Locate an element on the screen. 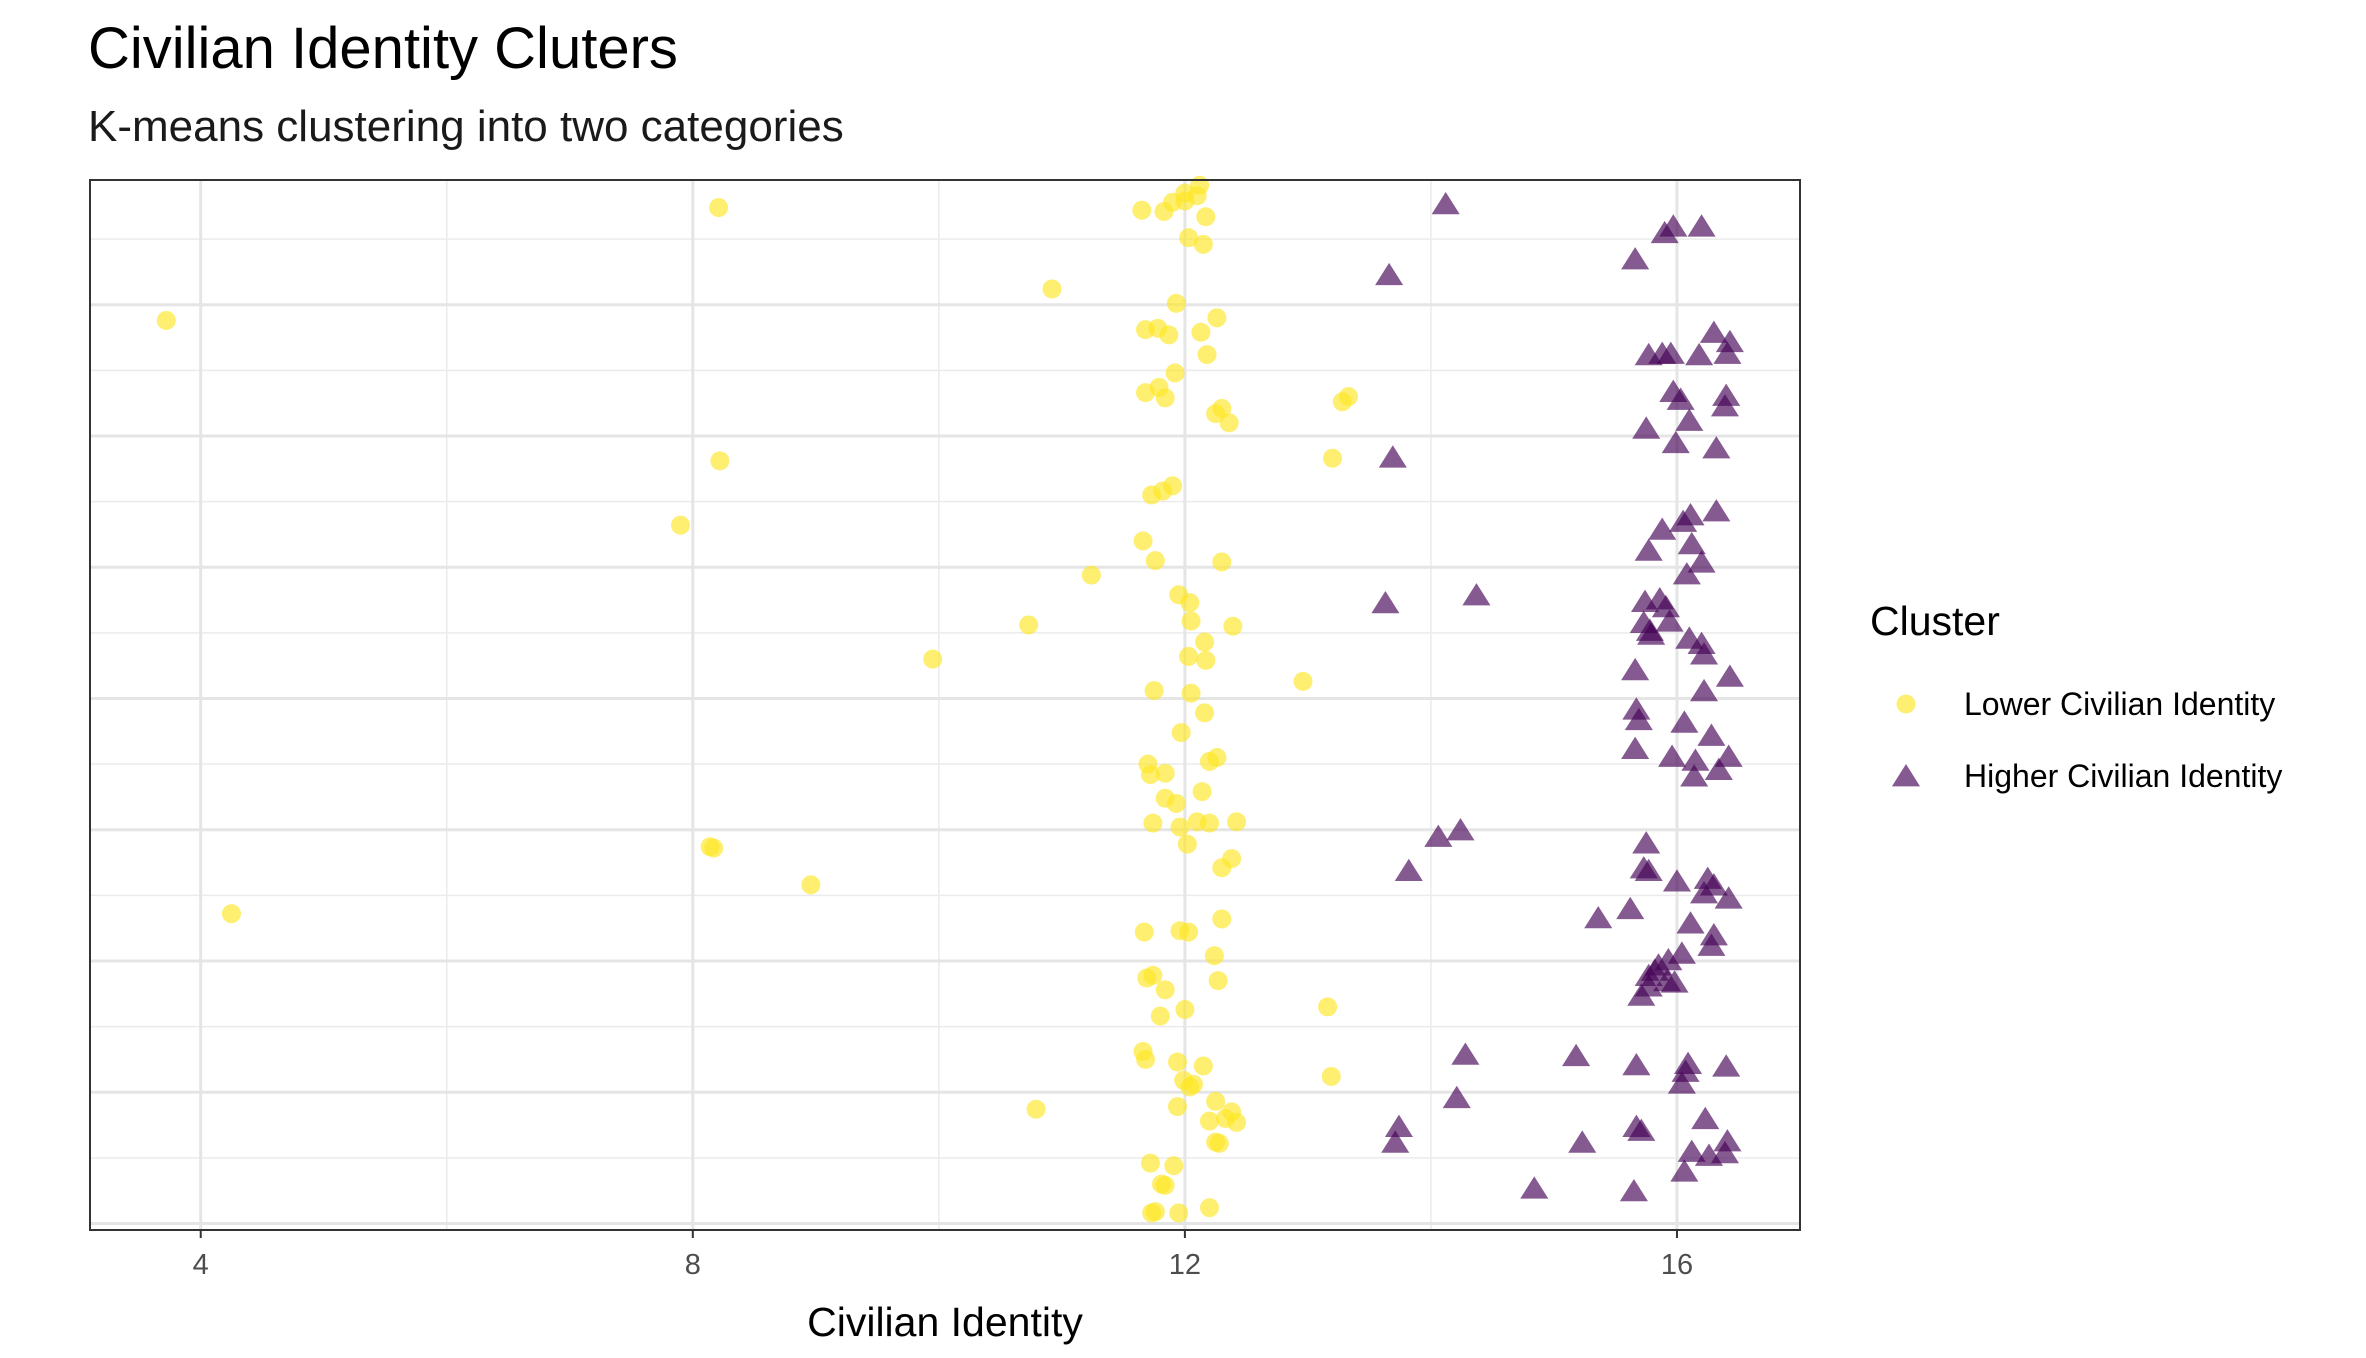 This screenshot has height=1358, width=2366. legend-label-lower: Lower Civilian Identity is located at coordinates (2119, 704).